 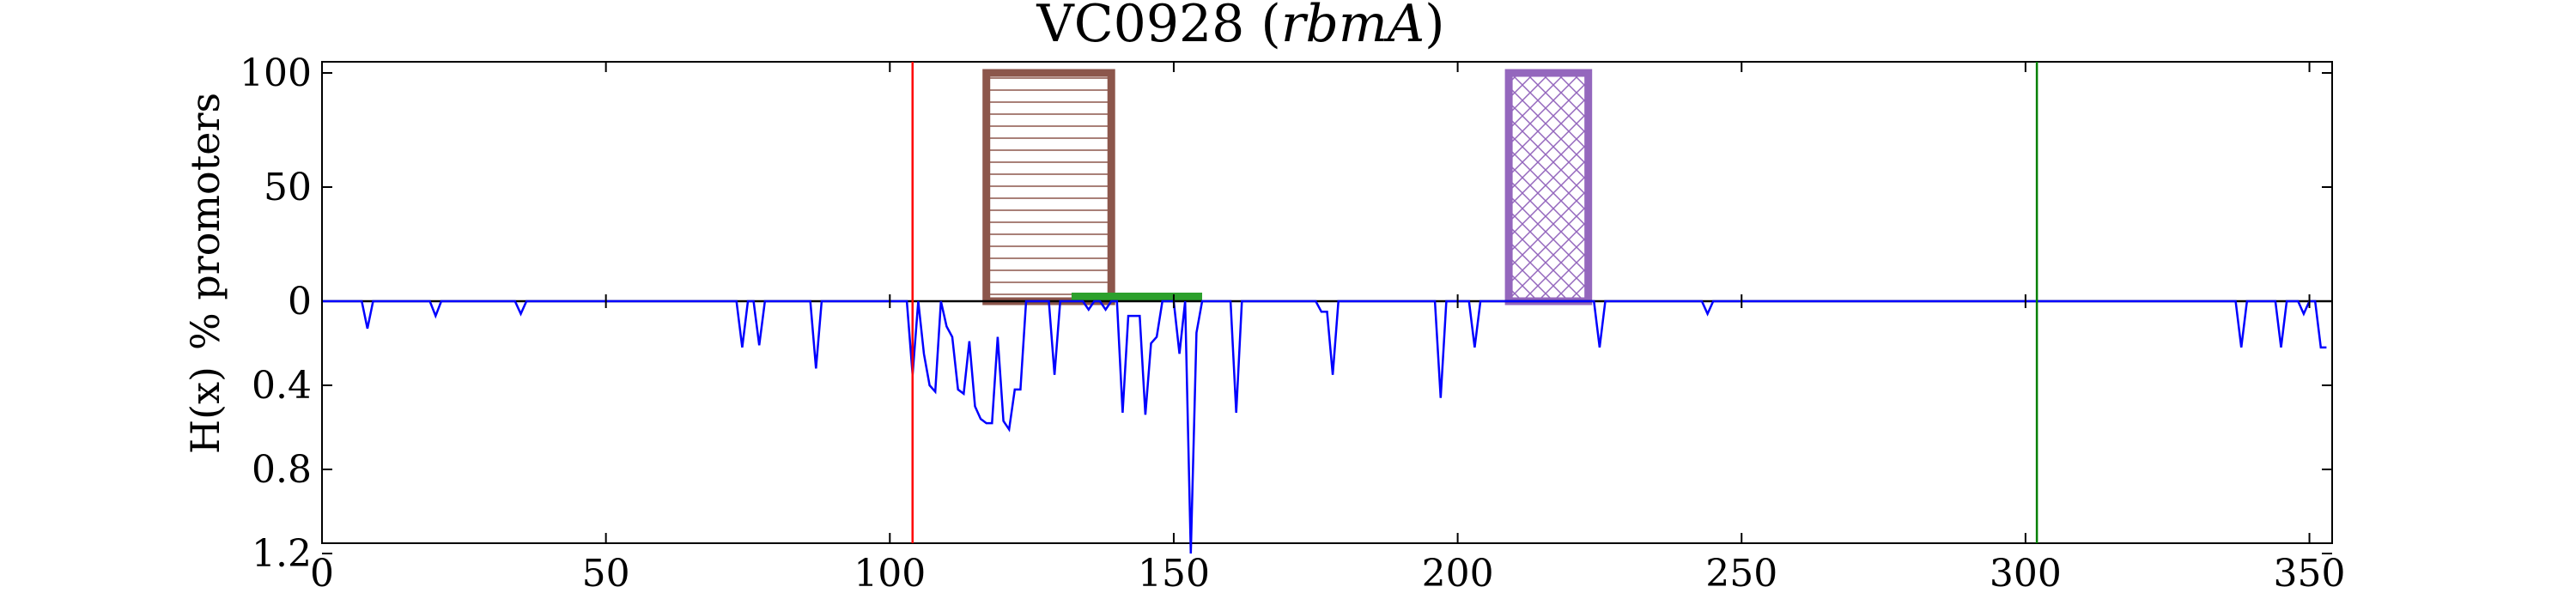 I want to click on xtick-label: 150, so click(x=1174, y=574).